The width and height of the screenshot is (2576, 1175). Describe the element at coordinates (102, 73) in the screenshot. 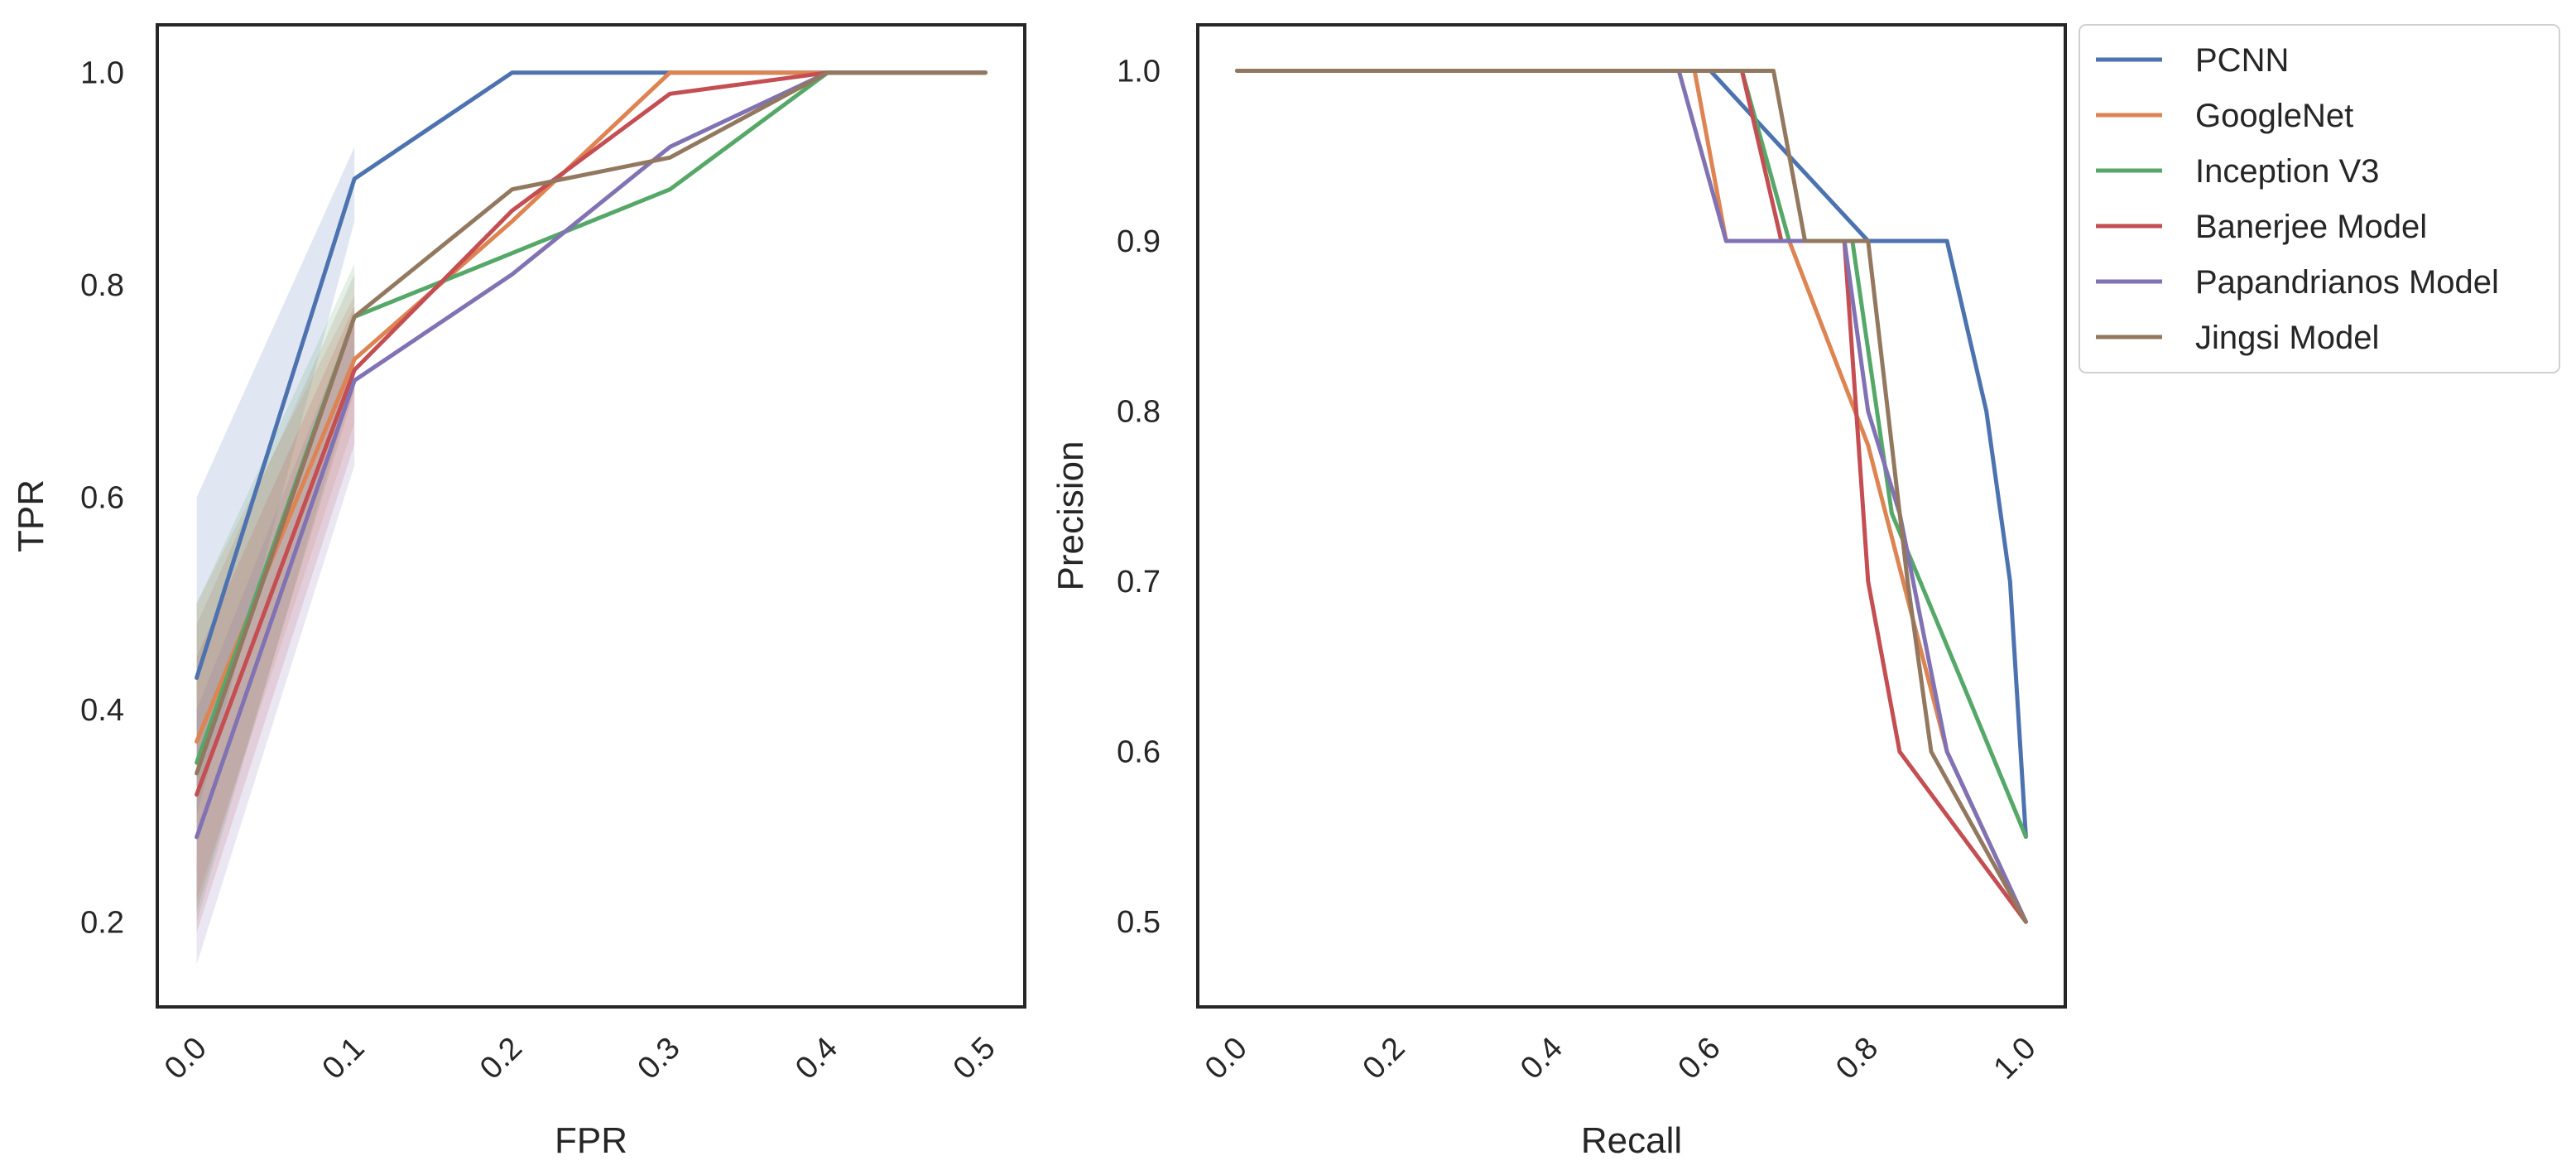

I see `roc-ytick-label: 1.0` at that location.